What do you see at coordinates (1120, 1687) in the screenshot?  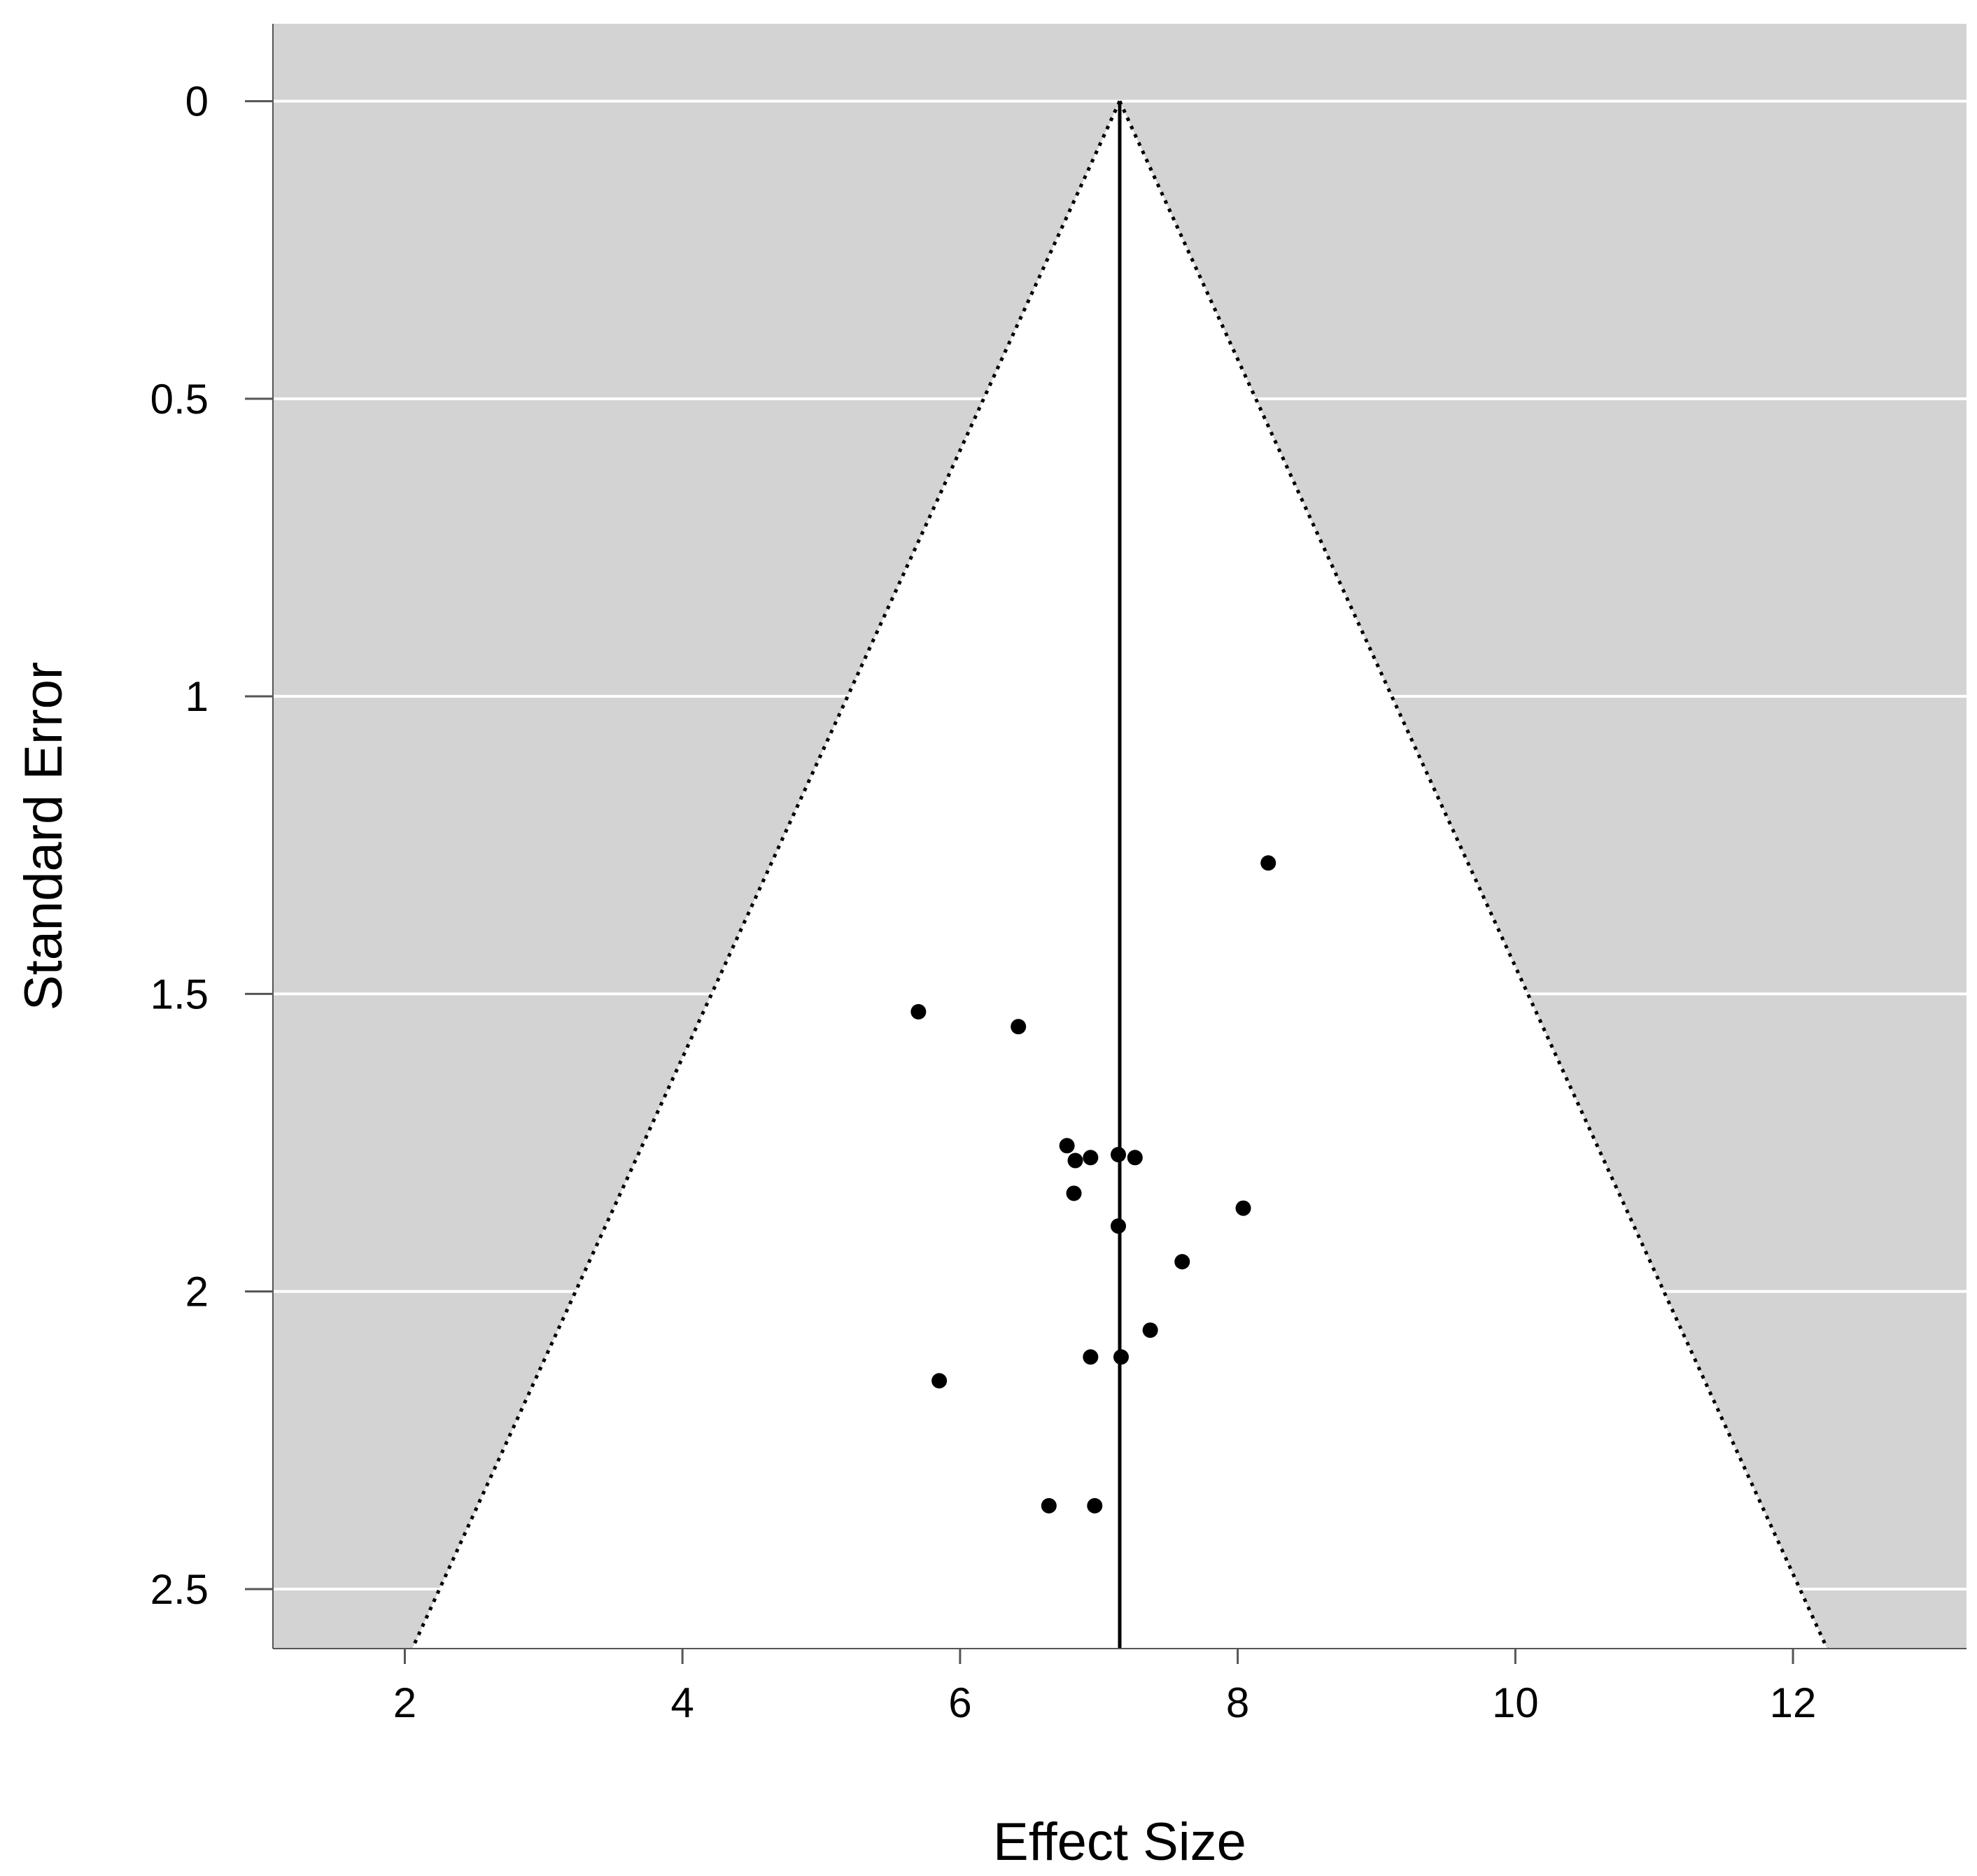 I see `x-axis: 2 4 6 8 10 12` at bounding box center [1120, 1687].